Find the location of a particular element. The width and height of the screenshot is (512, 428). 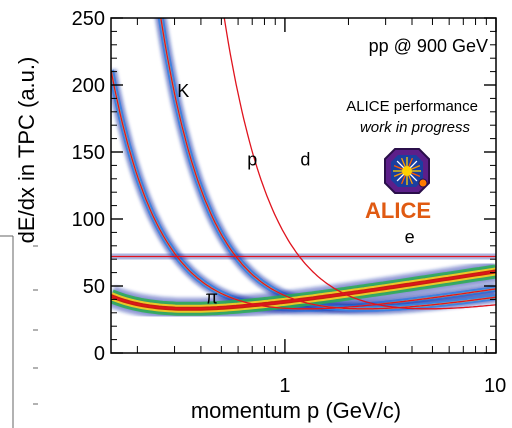

species-label-p: p is located at coordinates (252, 159).